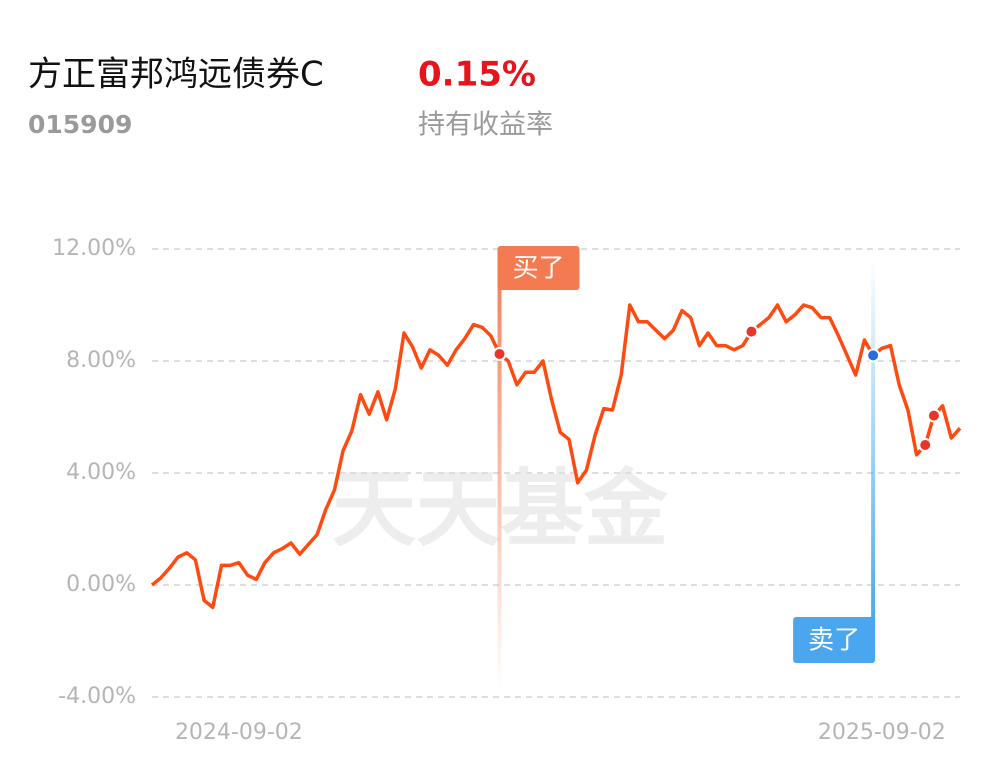  I want to click on y-tick-label: 12.00%, so click(94, 248).